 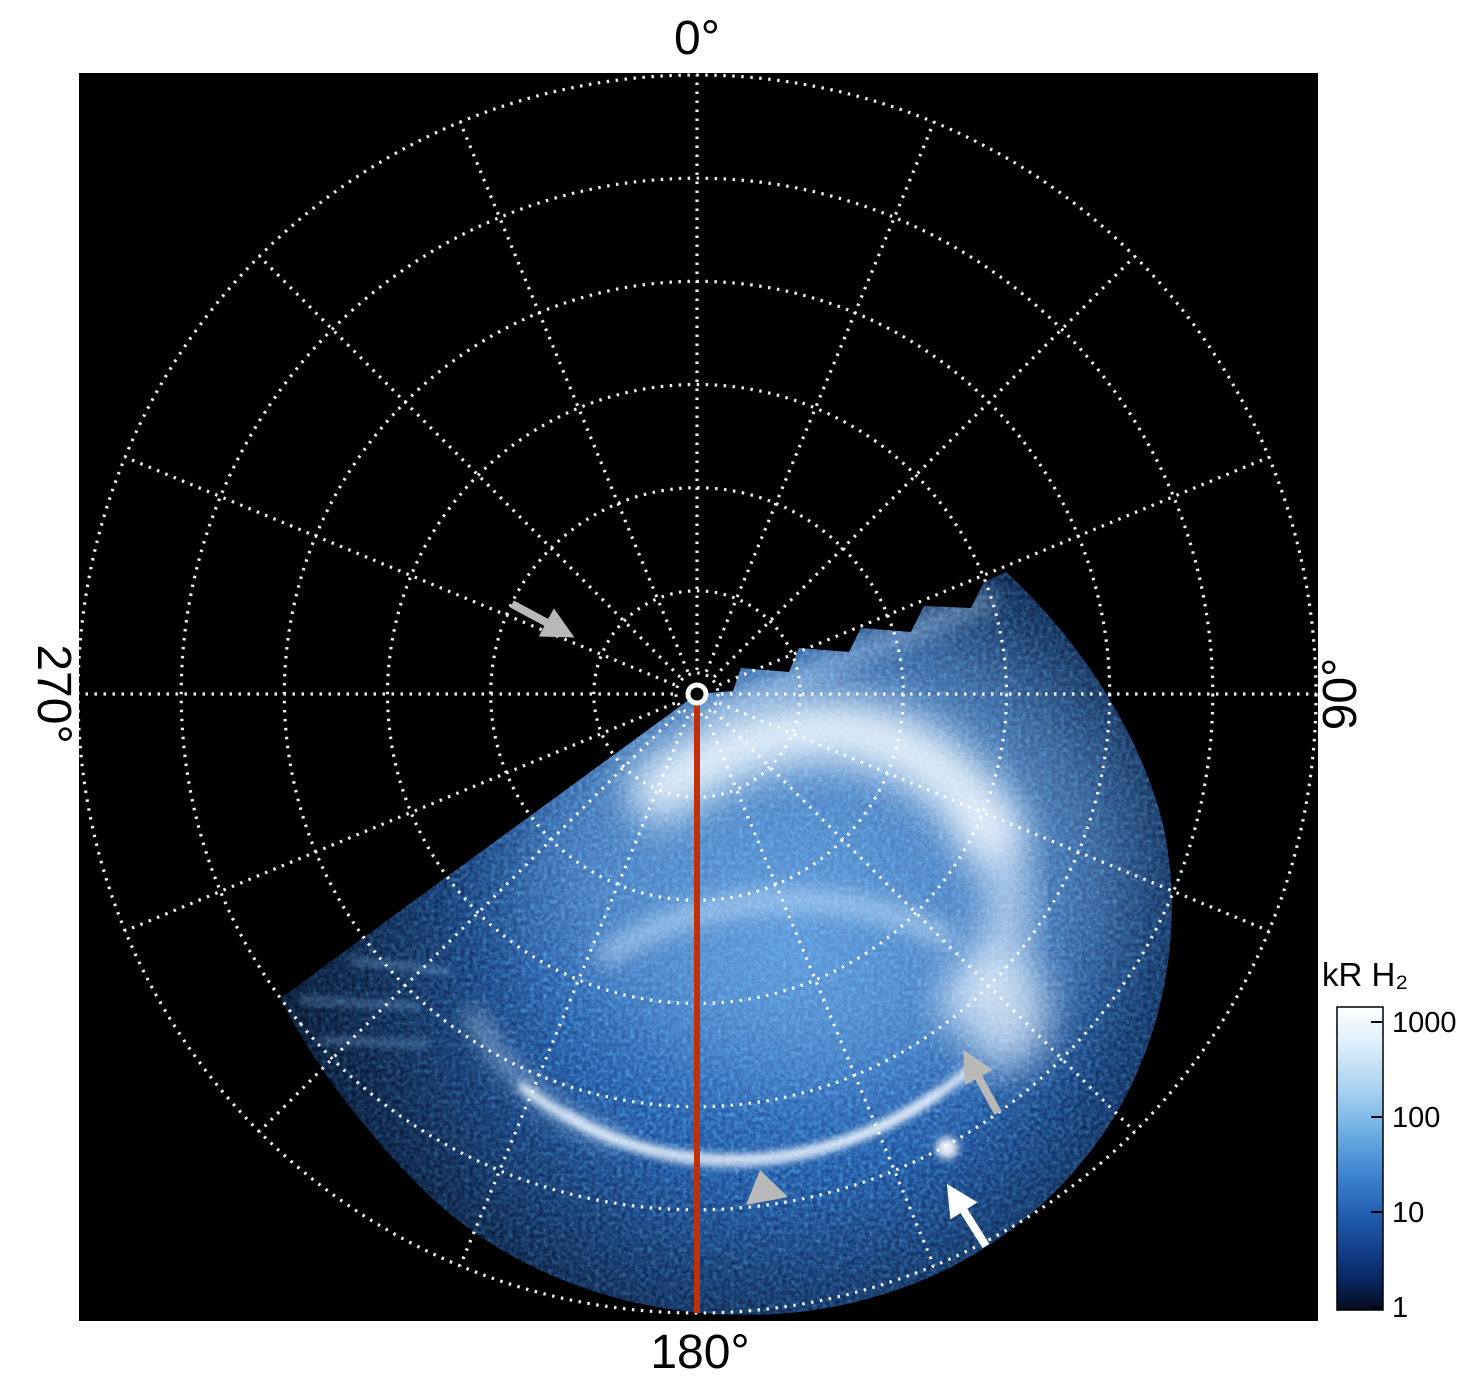 What do you see at coordinates (1400, 1308) in the screenshot?
I see `colorbar-tick-1: 1` at bounding box center [1400, 1308].